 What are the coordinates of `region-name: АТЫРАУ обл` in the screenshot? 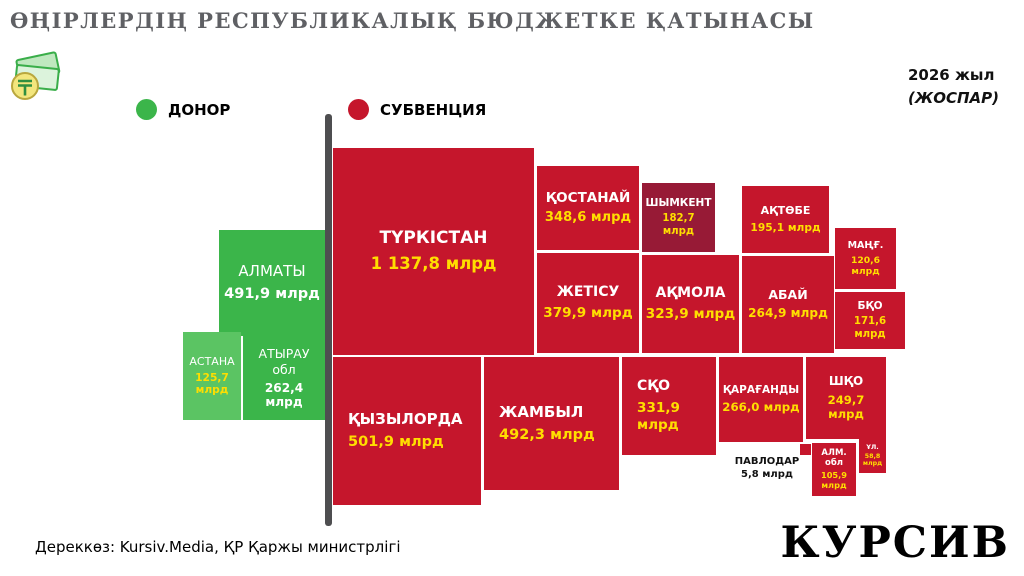 It's located at (284, 361).